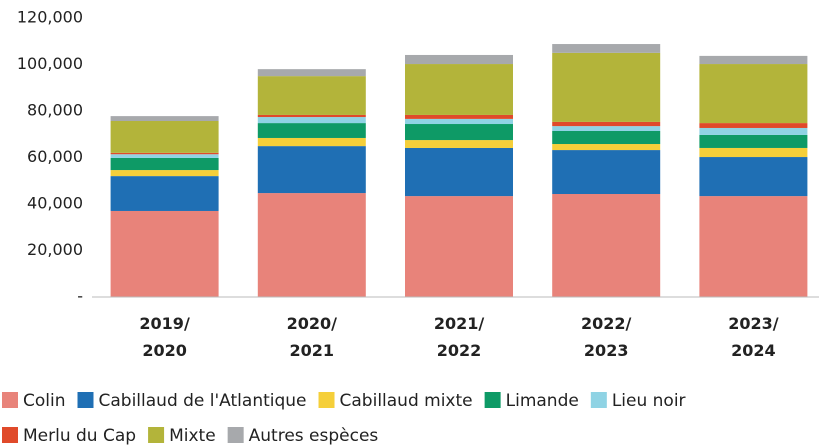 The width and height of the screenshot is (819, 445). I want to click on legend-item: Merlu du Cap, so click(69, 435).